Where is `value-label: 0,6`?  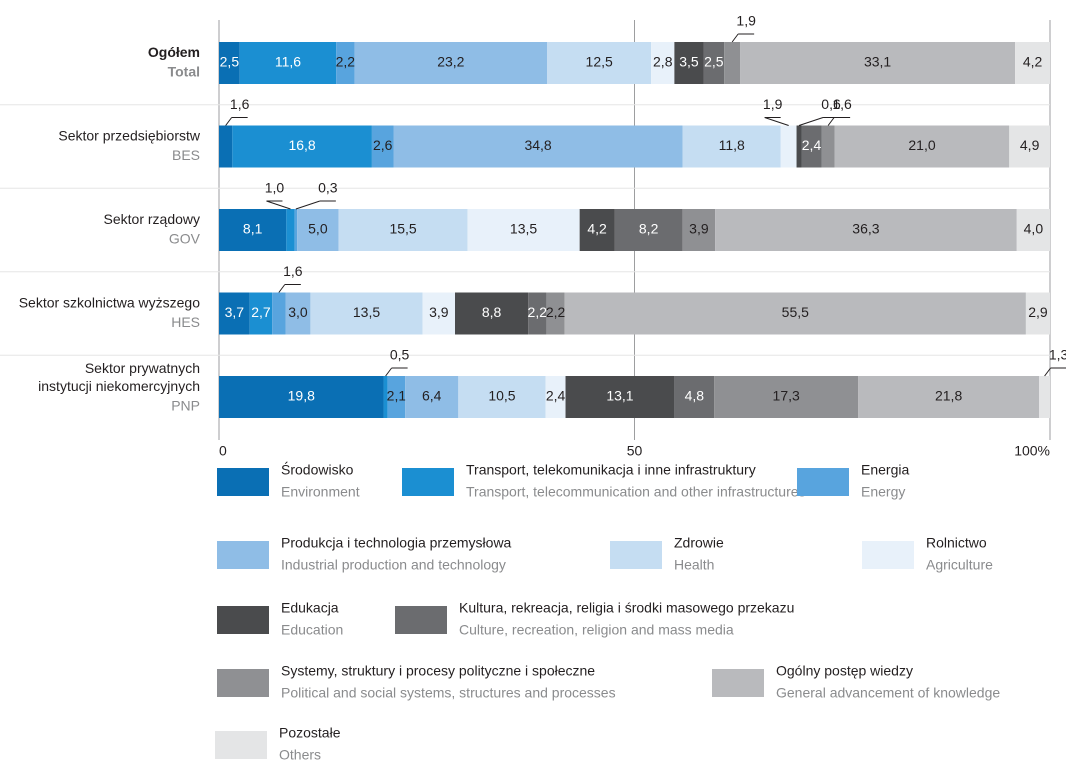 value-label: 0,6 is located at coordinates (831, 104).